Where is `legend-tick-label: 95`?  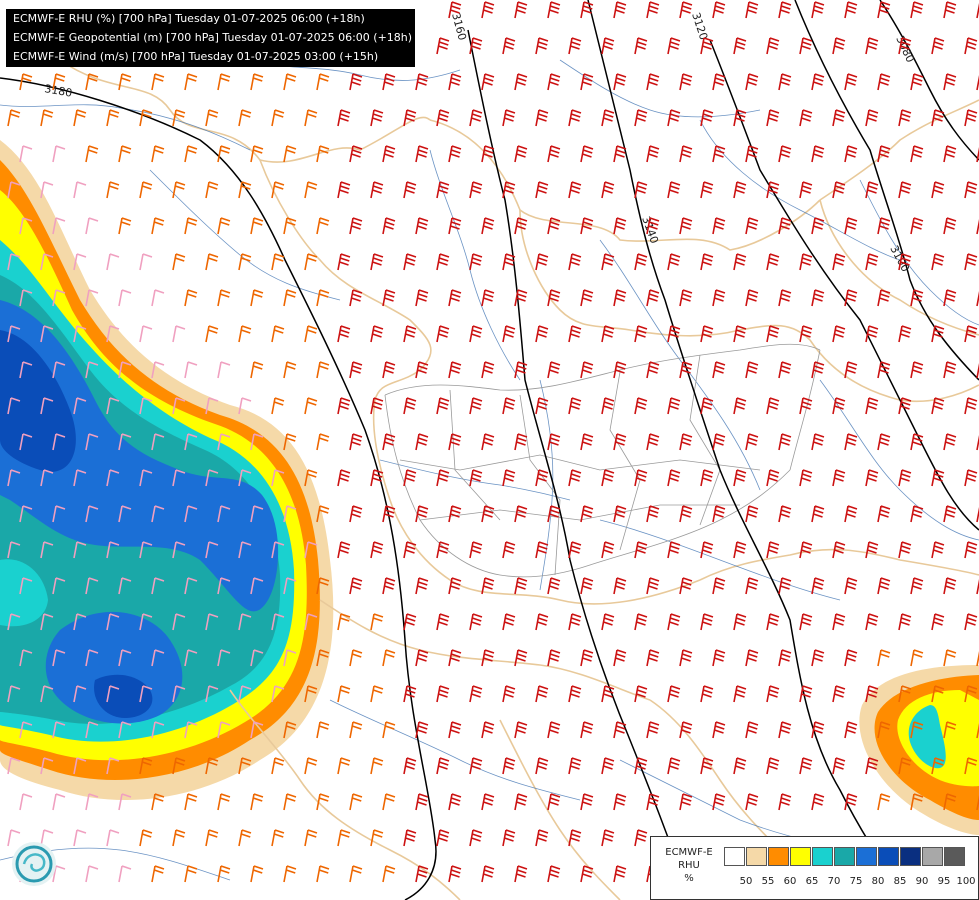 legend-tick-label: 95 is located at coordinates (944, 881).